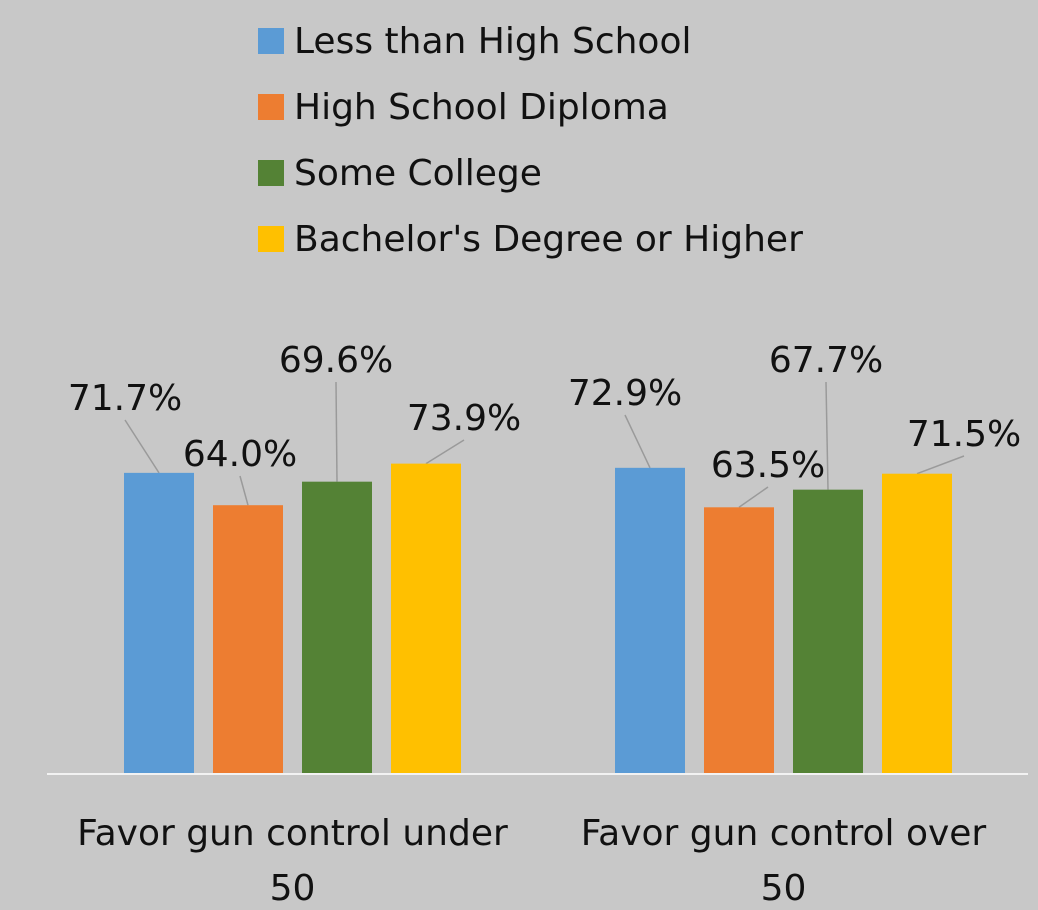 This screenshot has height=910, width=1038. Describe the element at coordinates (548, 239) in the screenshot. I see `legend-label-bachelor-s-degree-or-higher: Bachelor's Degree or Higher` at that location.